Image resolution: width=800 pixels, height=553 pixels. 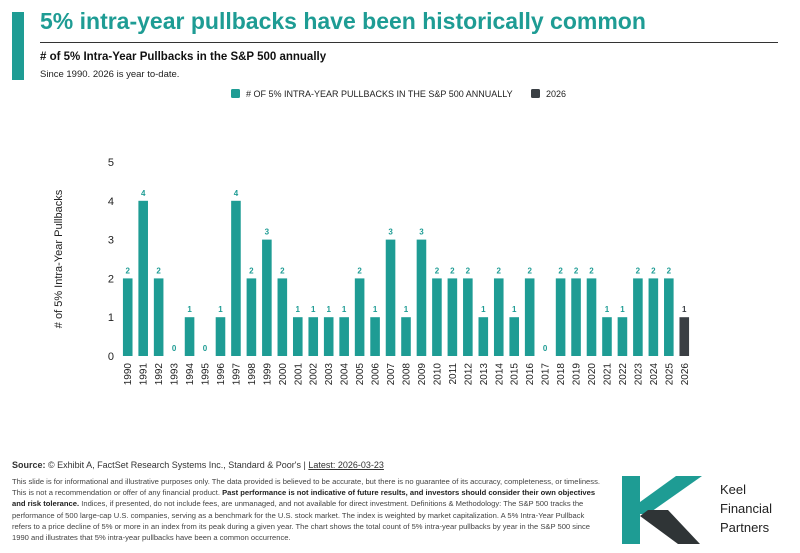 I want to click on data-label-2007: 3, so click(x=390, y=232).